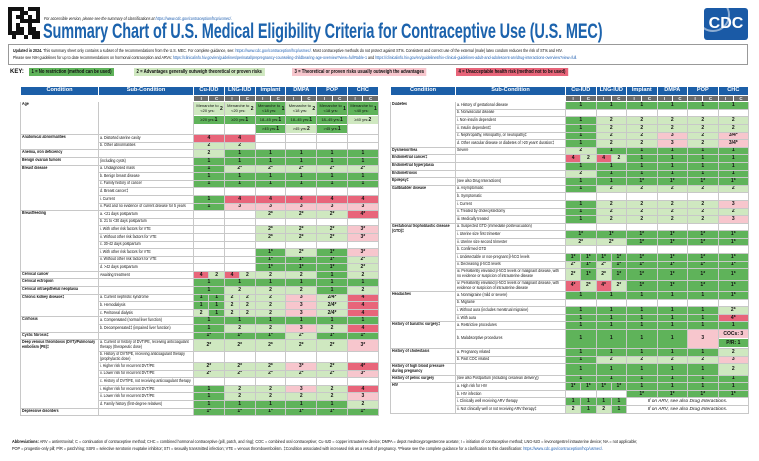  I want to click on sub-condition-cell: c. Family history of cancer, so click(146, 184).